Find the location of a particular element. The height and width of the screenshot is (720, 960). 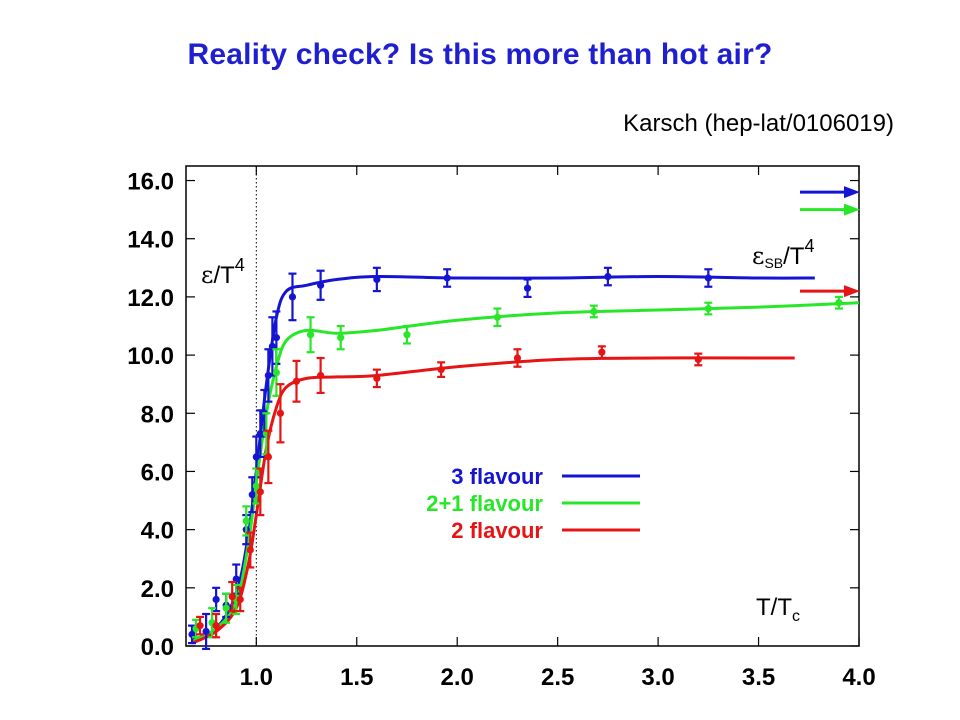

sb-arrow-2-1-flavour is located at coordinates (830, 209).